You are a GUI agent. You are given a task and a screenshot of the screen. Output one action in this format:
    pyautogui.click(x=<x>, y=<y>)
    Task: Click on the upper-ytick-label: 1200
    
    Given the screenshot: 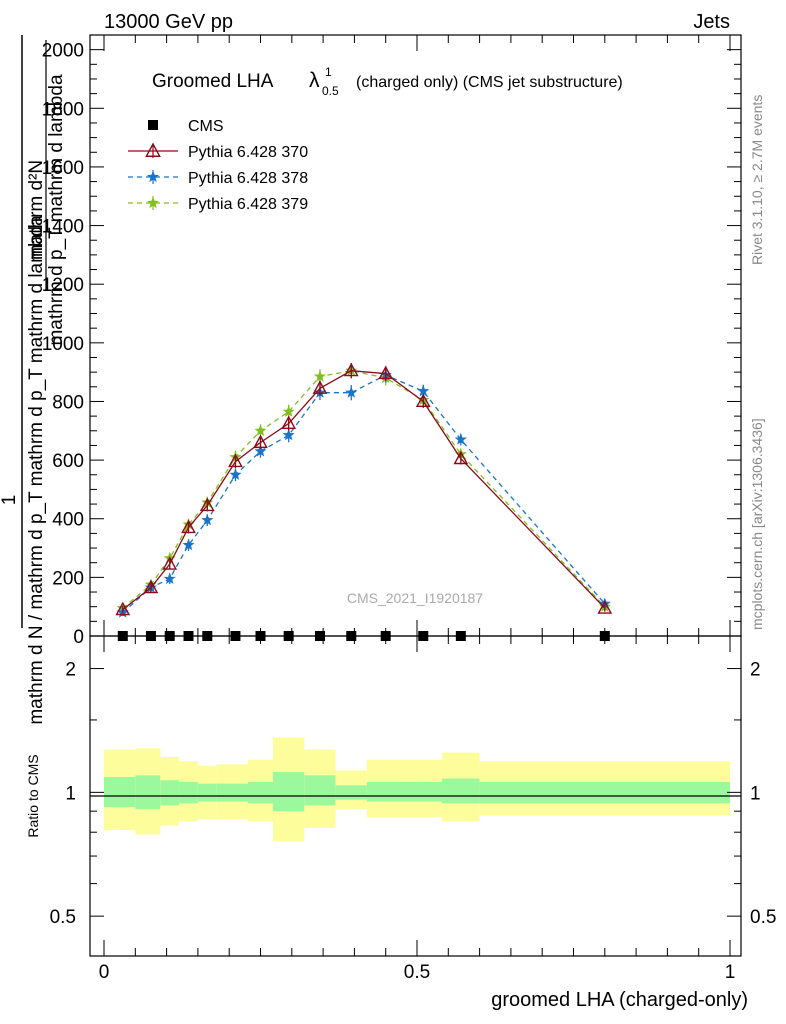 What is the action you would take?
    pyautogui.click(x=63, y=285)
    